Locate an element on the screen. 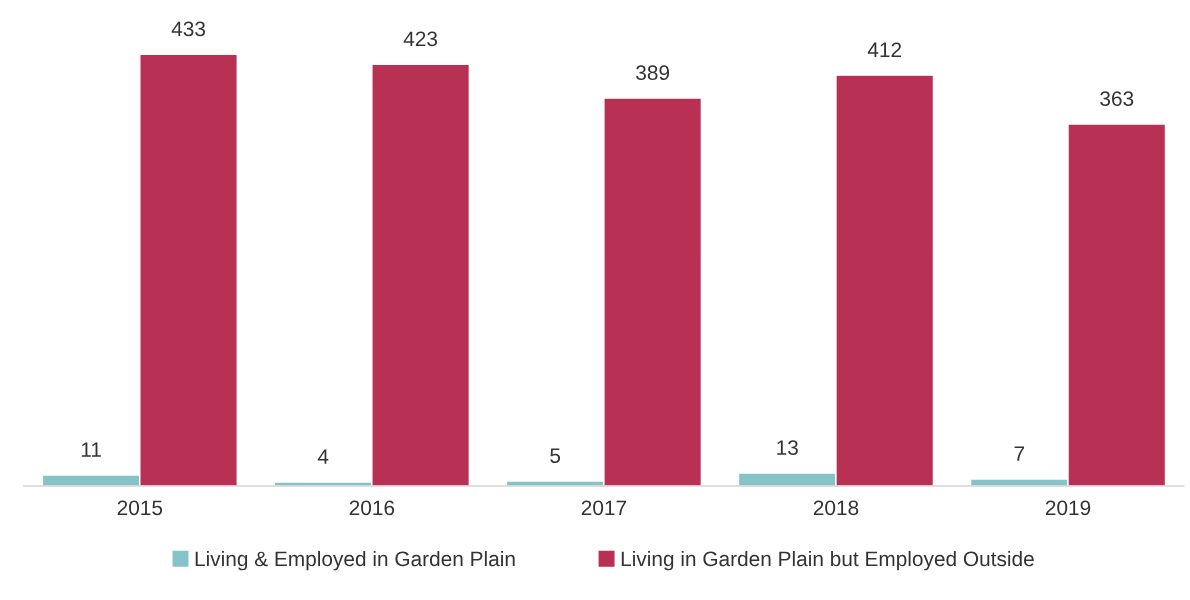 The image size is (1190, 600). data-label: 7 is located at coordinates (1019, 453).